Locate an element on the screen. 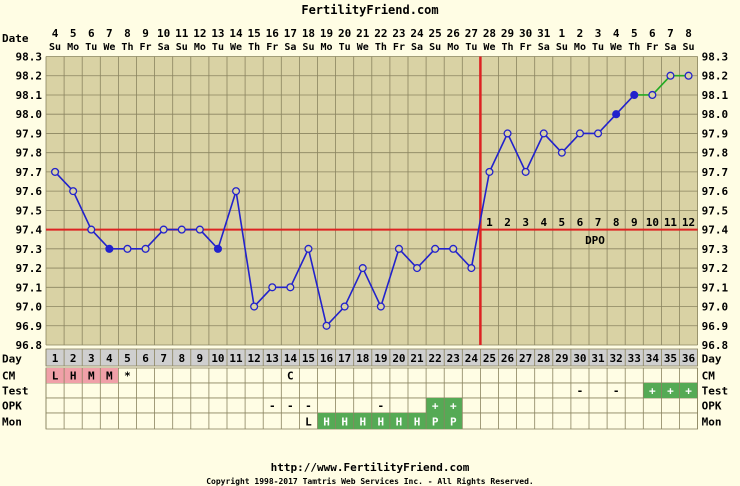 This screenshot has height=486, width=740. y-tick-right: 96.8 is located at coordinates (715, 345).